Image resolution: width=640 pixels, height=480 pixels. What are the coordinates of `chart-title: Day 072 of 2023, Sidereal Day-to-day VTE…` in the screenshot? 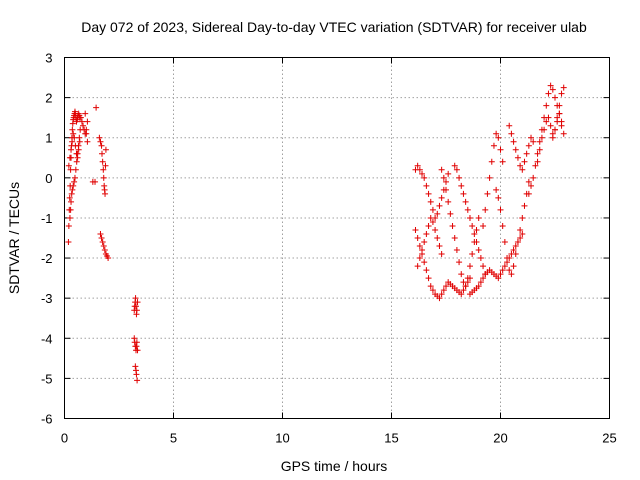 It's located at (334, 27).